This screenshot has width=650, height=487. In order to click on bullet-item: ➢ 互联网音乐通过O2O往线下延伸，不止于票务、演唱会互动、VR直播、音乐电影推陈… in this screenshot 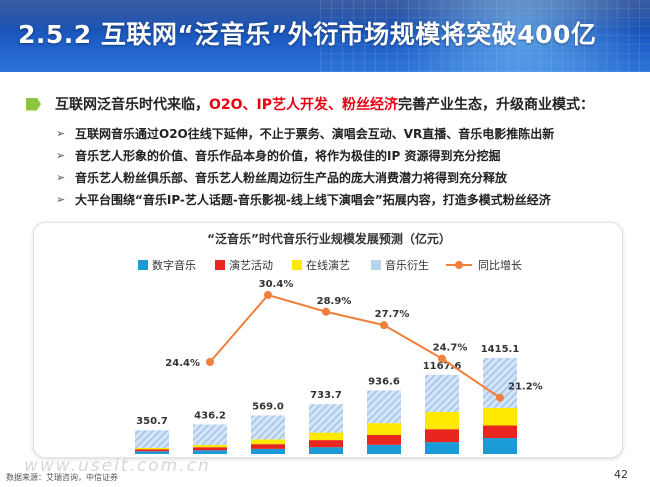, I will do `click(305, 133)`.